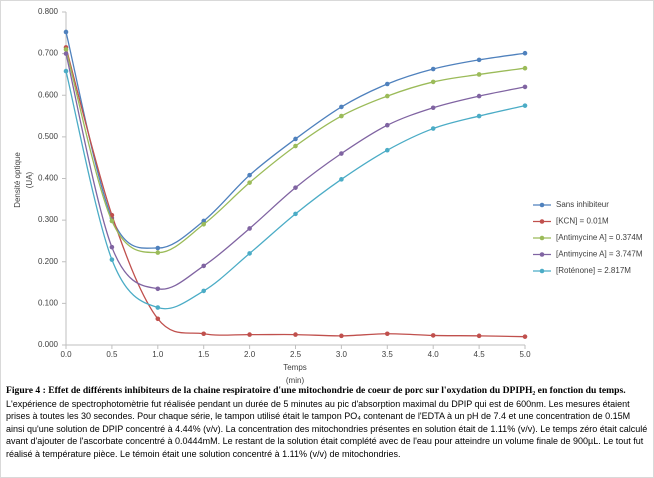  Describe the element at coordinates (112, 354) in the screenshot. I see `x-tick-label: 0.5` at that location.